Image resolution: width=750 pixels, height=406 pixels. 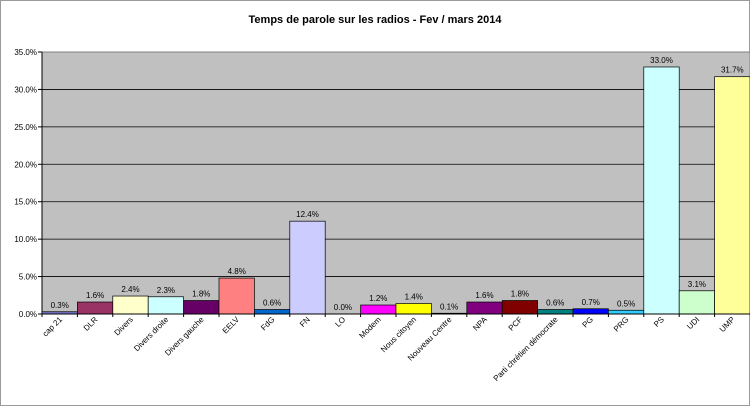 I want to click on category-label: PS, so click(x=659, y=322).